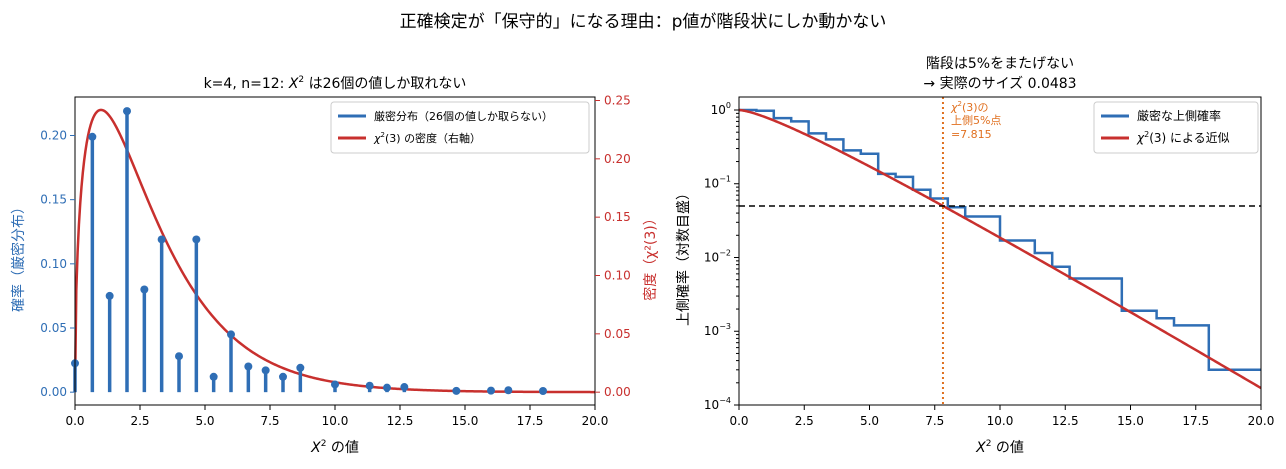 This screenshot has height=469, width=1286. What do you see at coordinates (717, 330) in the screenshot?
I see `y-tick-label: 10⁻³` at bounding box center [717, 330].